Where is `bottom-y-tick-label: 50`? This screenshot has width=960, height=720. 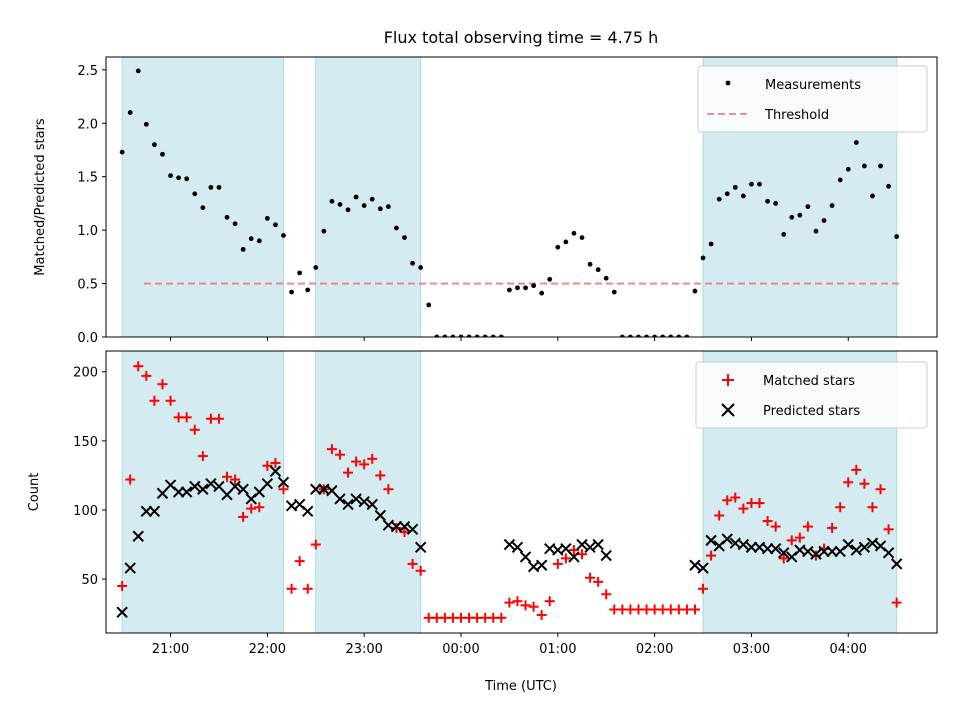
bottom-y-tick-label: 50 is located at coordinates (89, 580).